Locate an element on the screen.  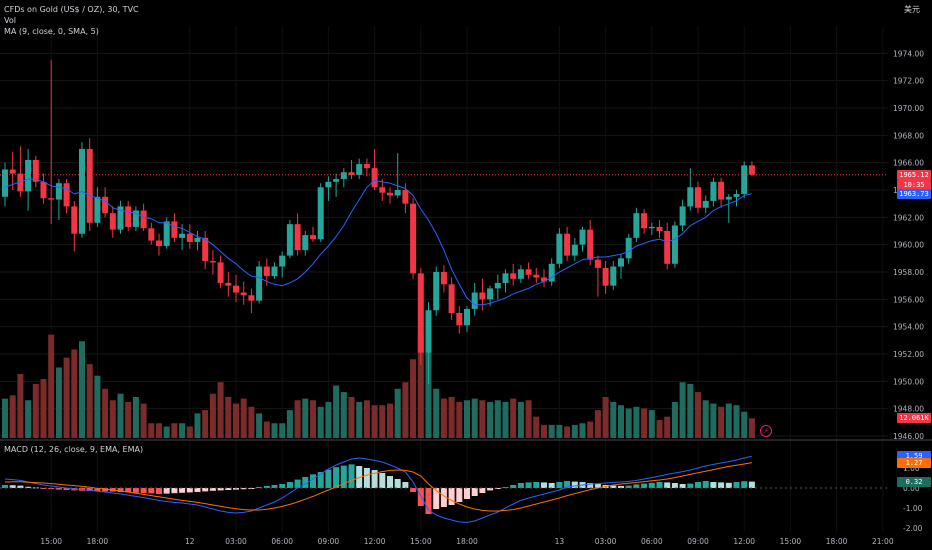
symbol-title: CFDs on Gold (US$ / OZ), 30, TVC is located at coordinates (71, 9).